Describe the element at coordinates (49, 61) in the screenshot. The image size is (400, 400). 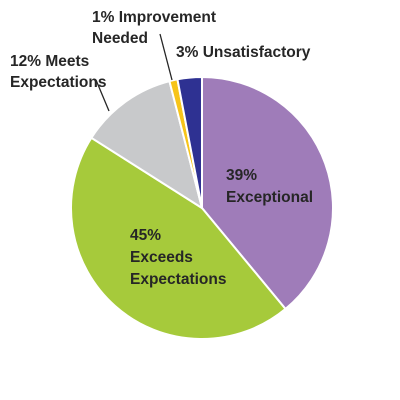
I see `label-meets-pct: 12% Meets` at that location.